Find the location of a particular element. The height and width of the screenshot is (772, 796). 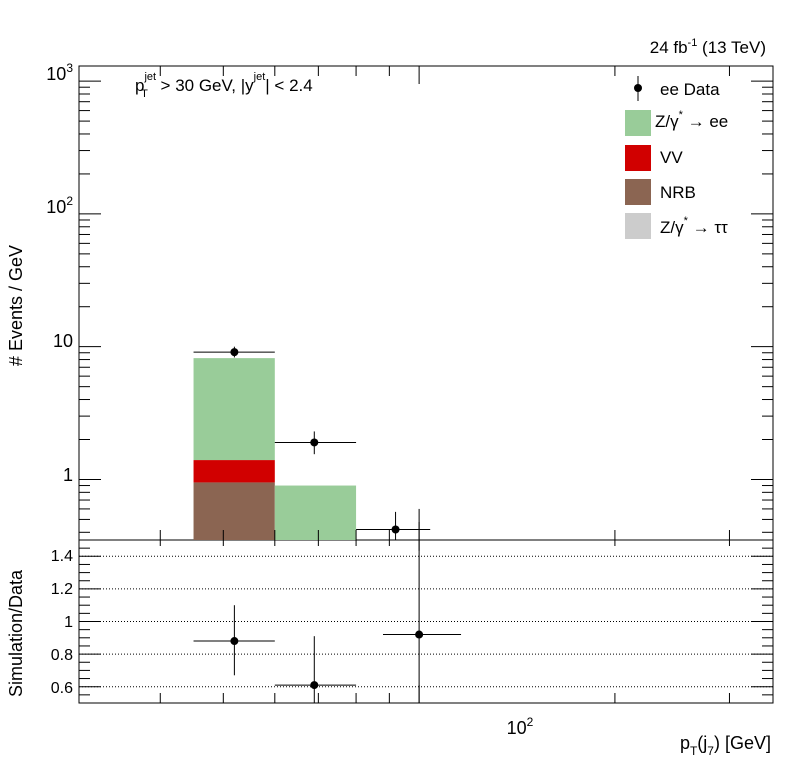

legend-entry-nrb: NRB is located at coordinates (660, 192).